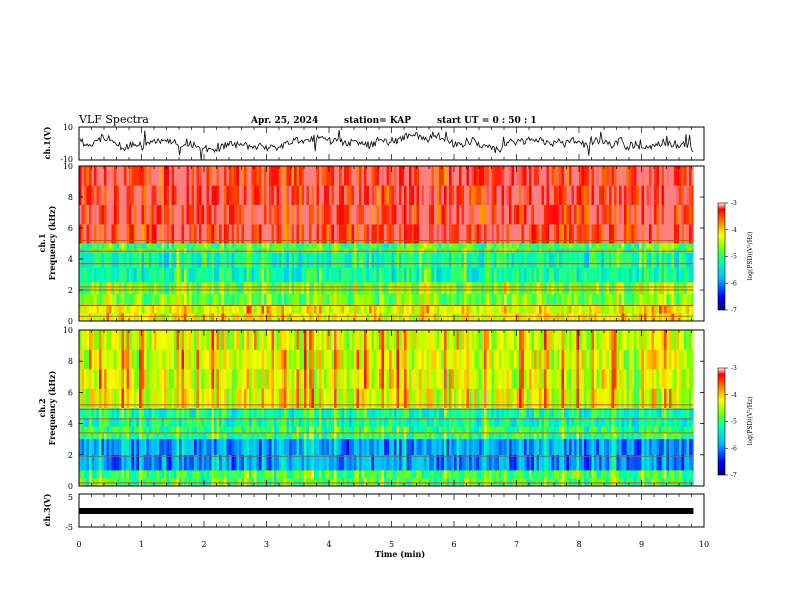  Describe the element at coordinates (70, 197) in the screenshot. I see `frequency-tick-label: 8` at that location.